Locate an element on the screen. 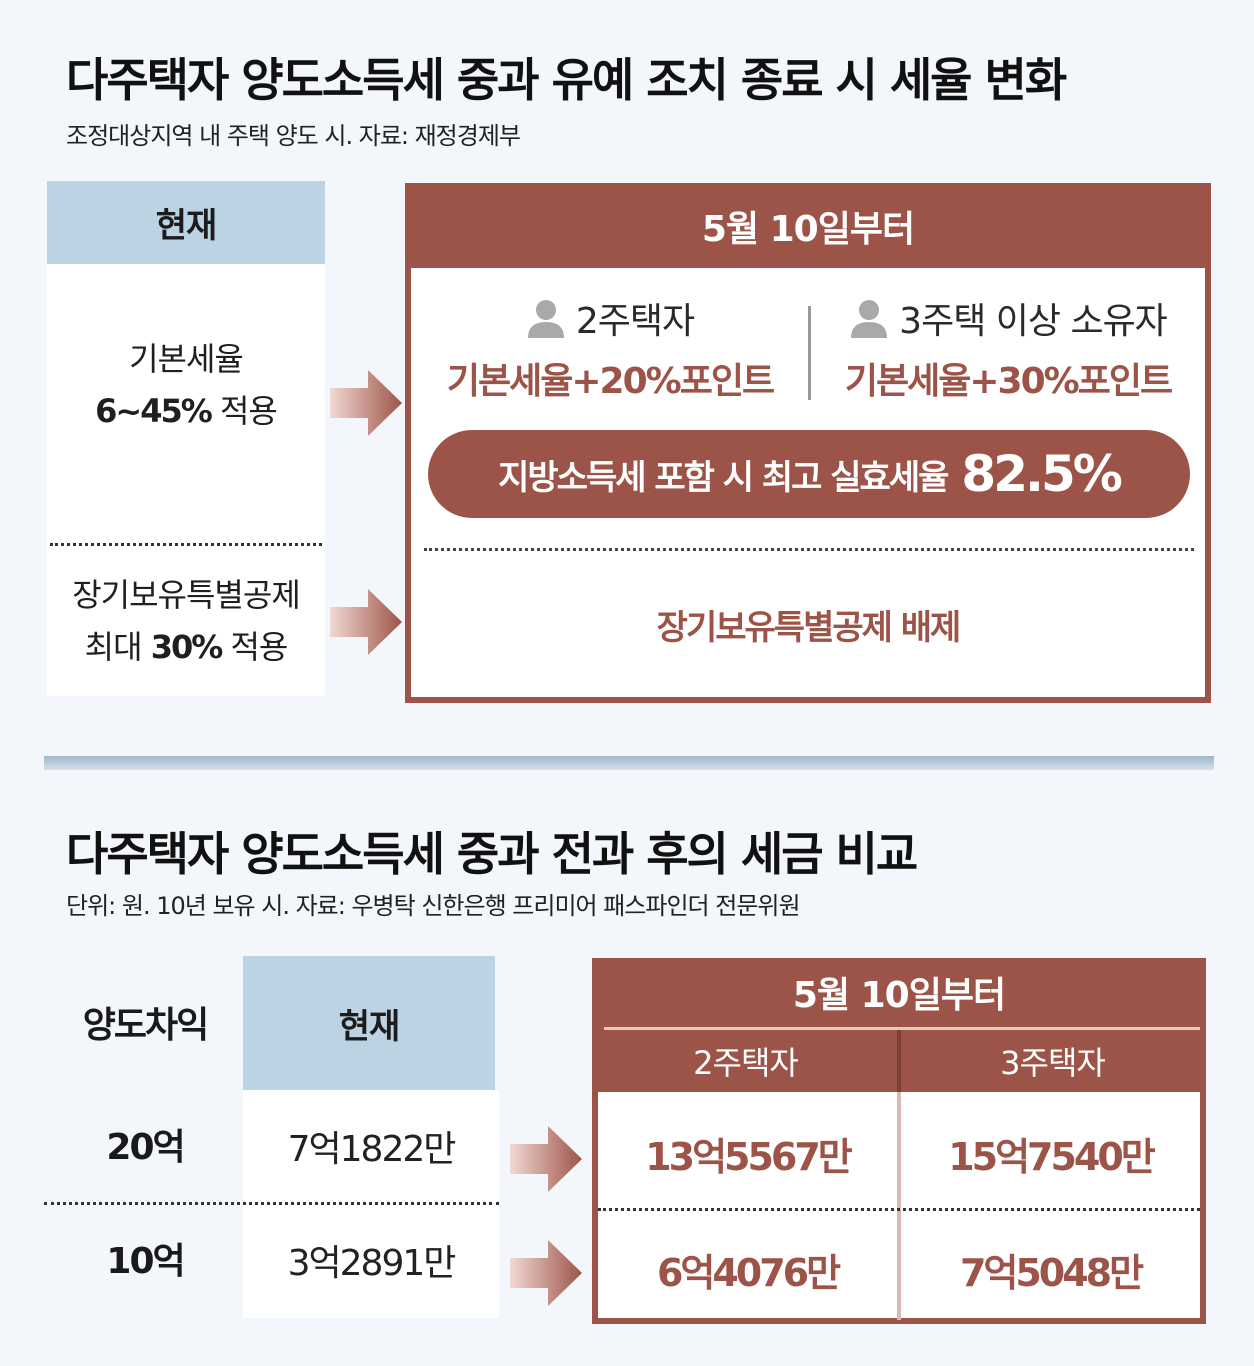  row-divider-right is located at coordinates (899, 1209).